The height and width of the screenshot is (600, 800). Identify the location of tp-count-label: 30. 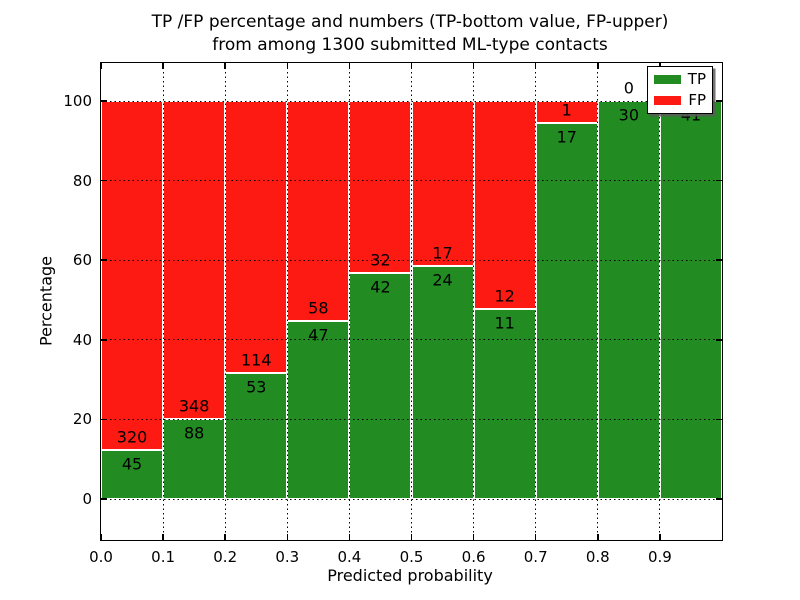
(629, 115).